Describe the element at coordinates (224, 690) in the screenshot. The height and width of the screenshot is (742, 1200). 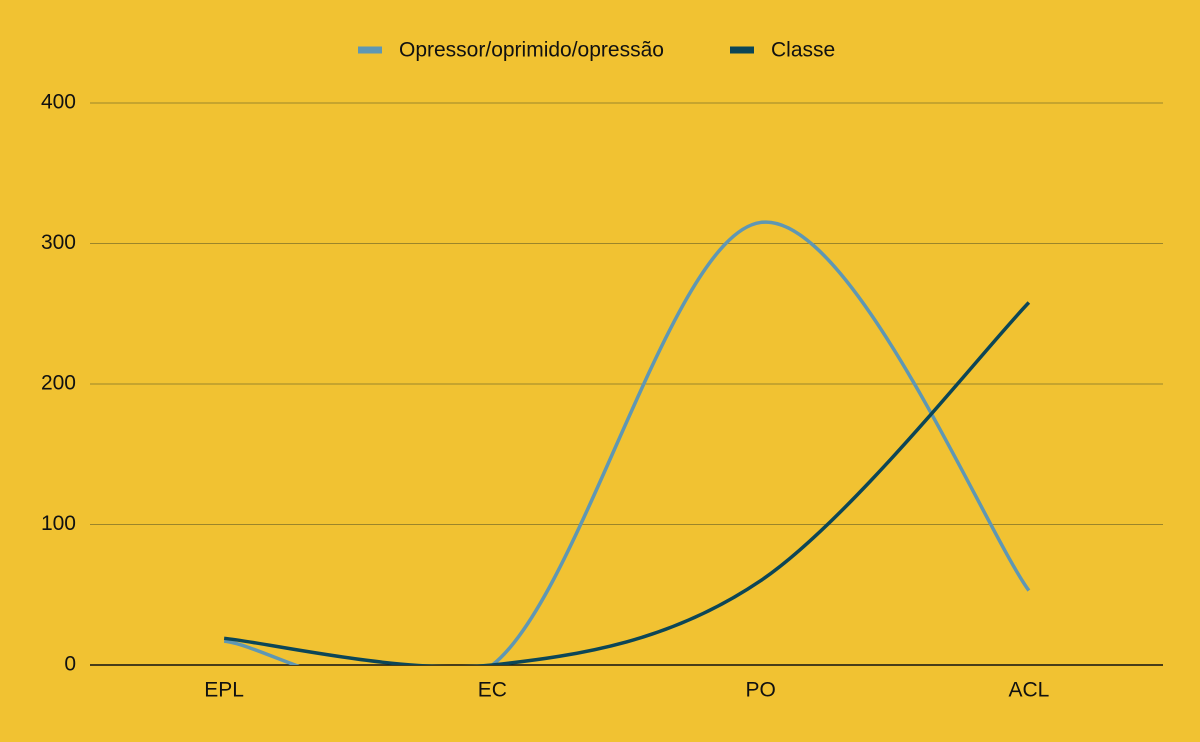
I see `x-tick-label: EPL` at that location.